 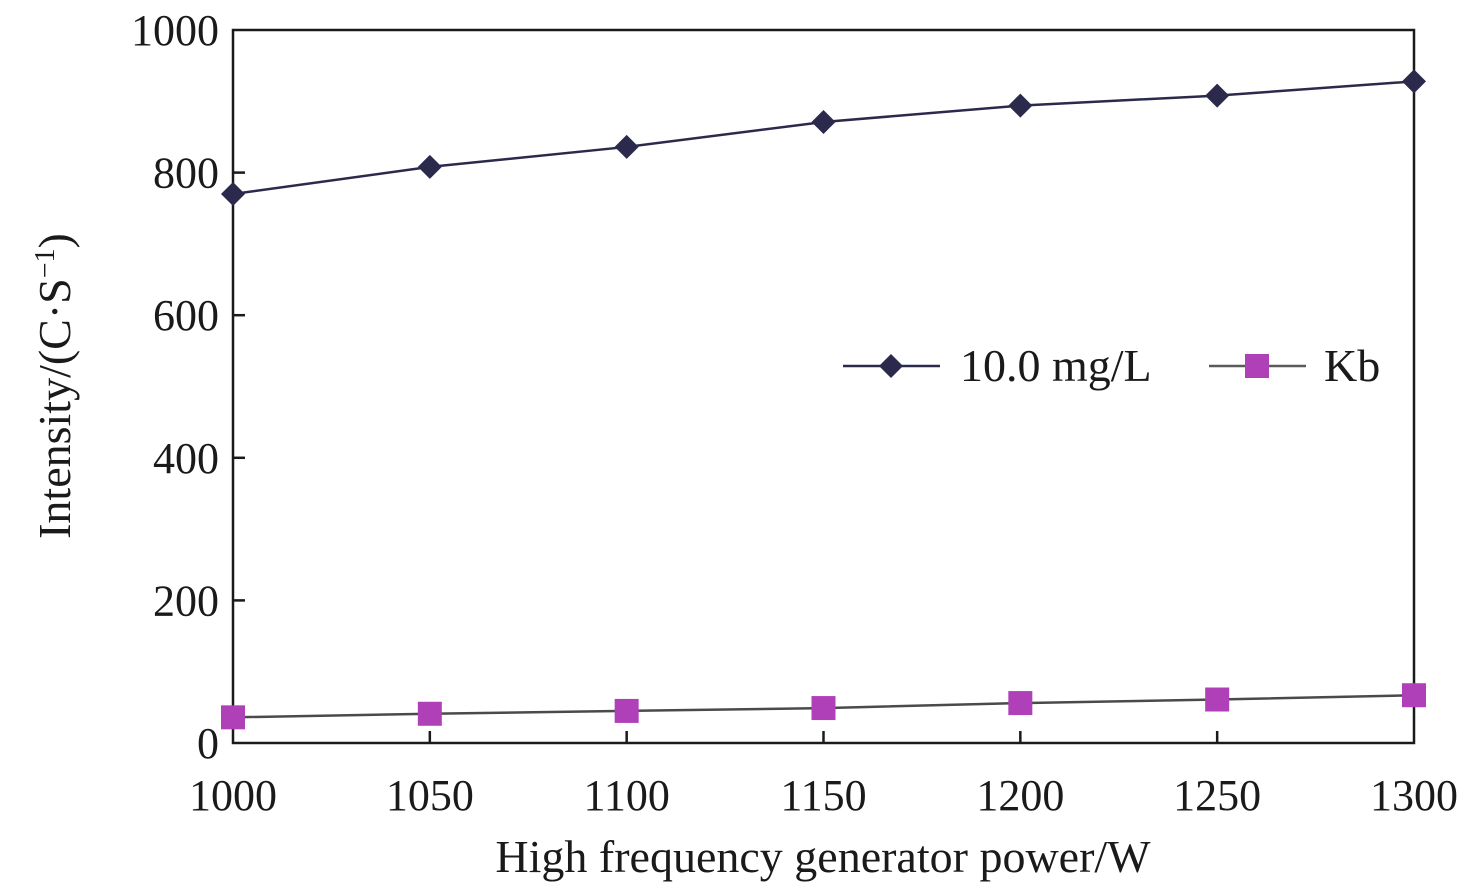 What do you see at coordinates (188, 387) in the screenshot?
I see `y-axis-ticks: 0 200 400 600 800 1000` at bounding box center [188, 387].